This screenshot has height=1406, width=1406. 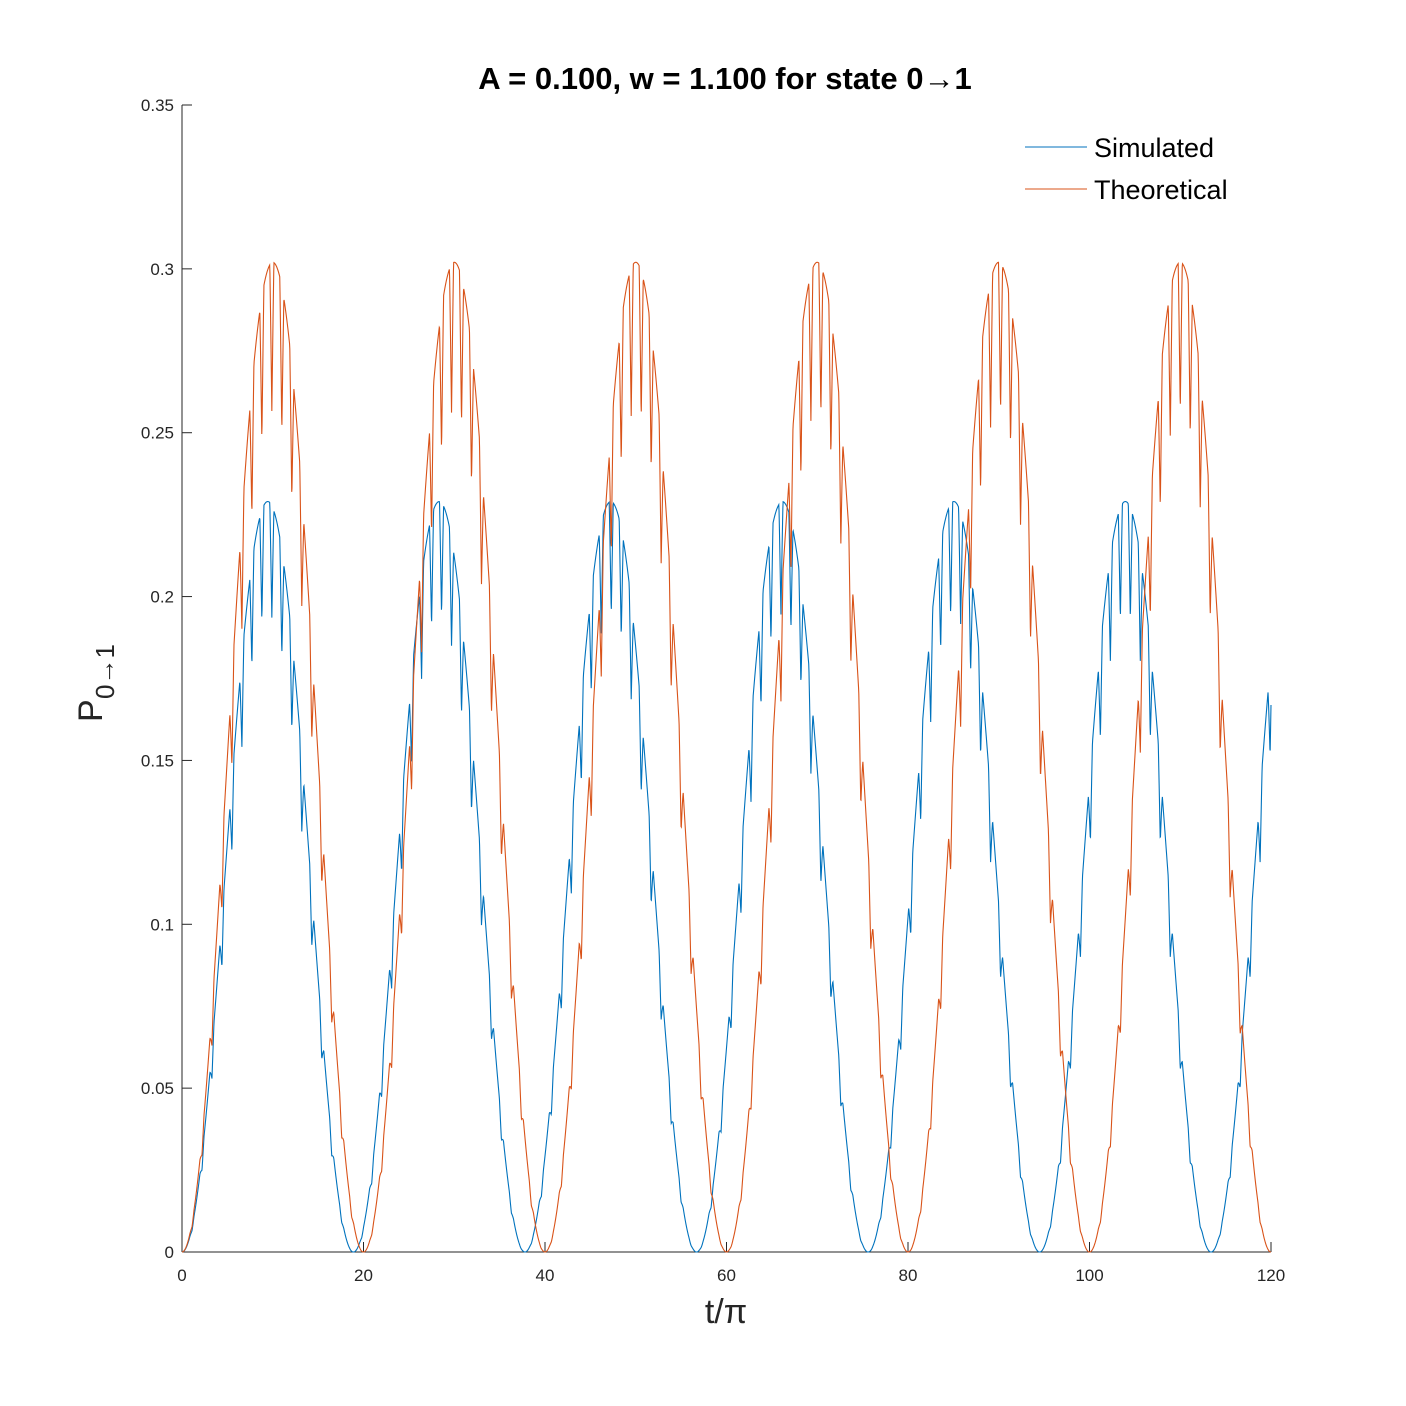 What do you see at coordinates (363, 1275) in the screenshot?
I see `x-tick-label: 20` at bounding box center [363, 1275].